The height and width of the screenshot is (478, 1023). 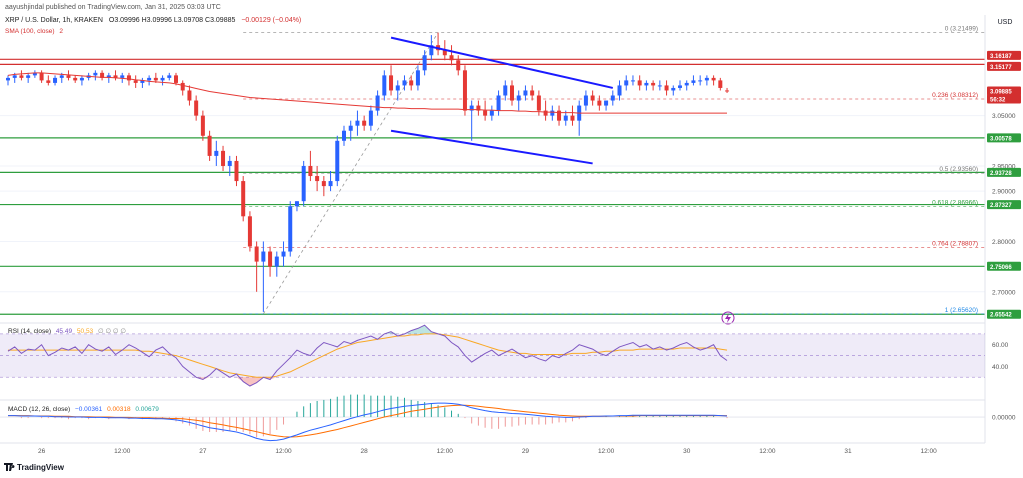 I want to click on channel-upper-line, so click(x=502, y=62).